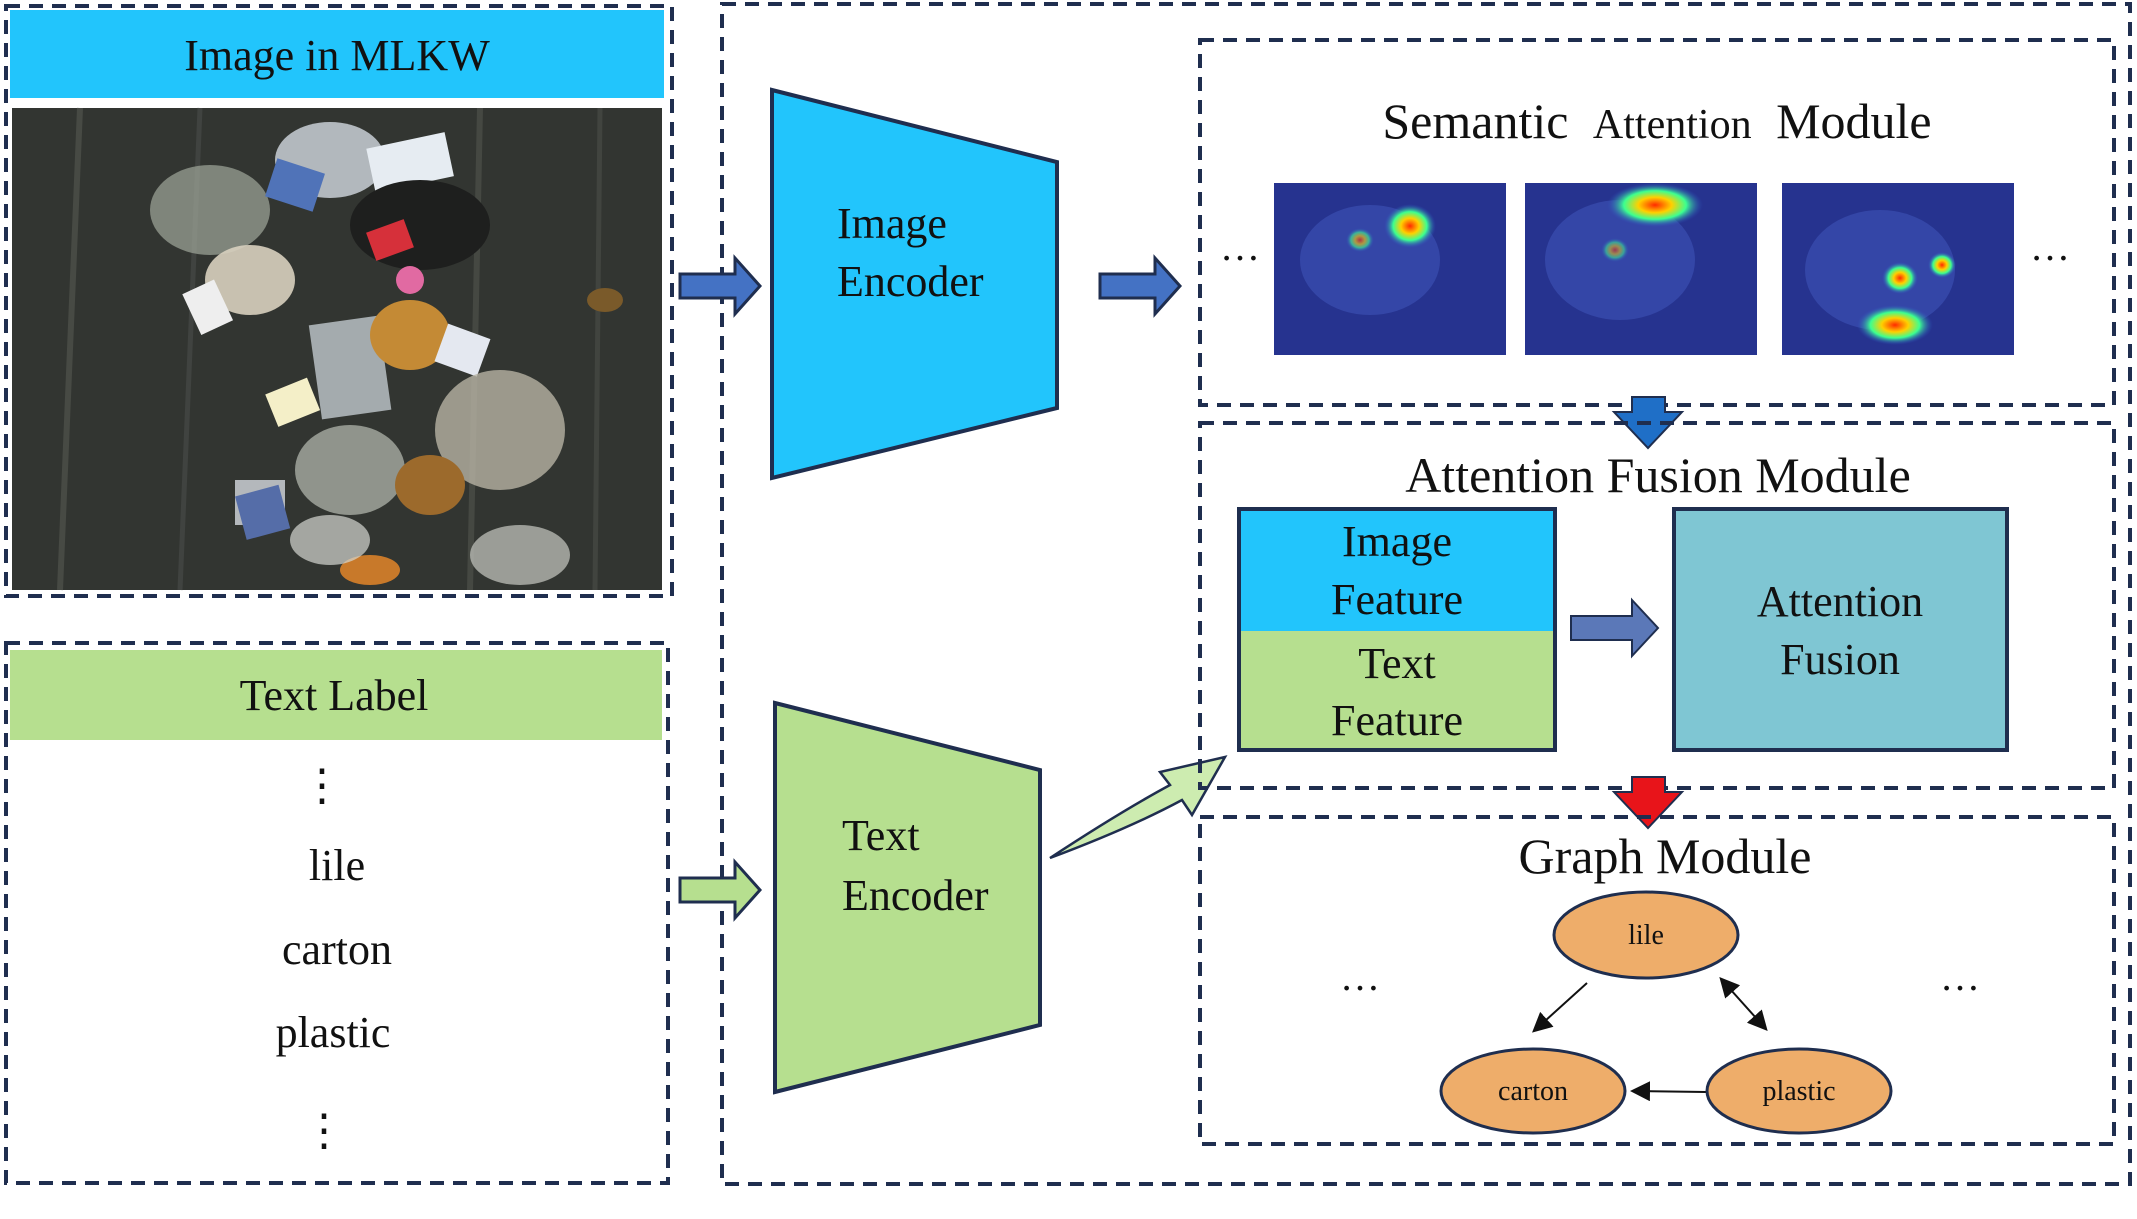  I want to click on text-panel-ellipsis-top: ⋮, so click(322, 785).